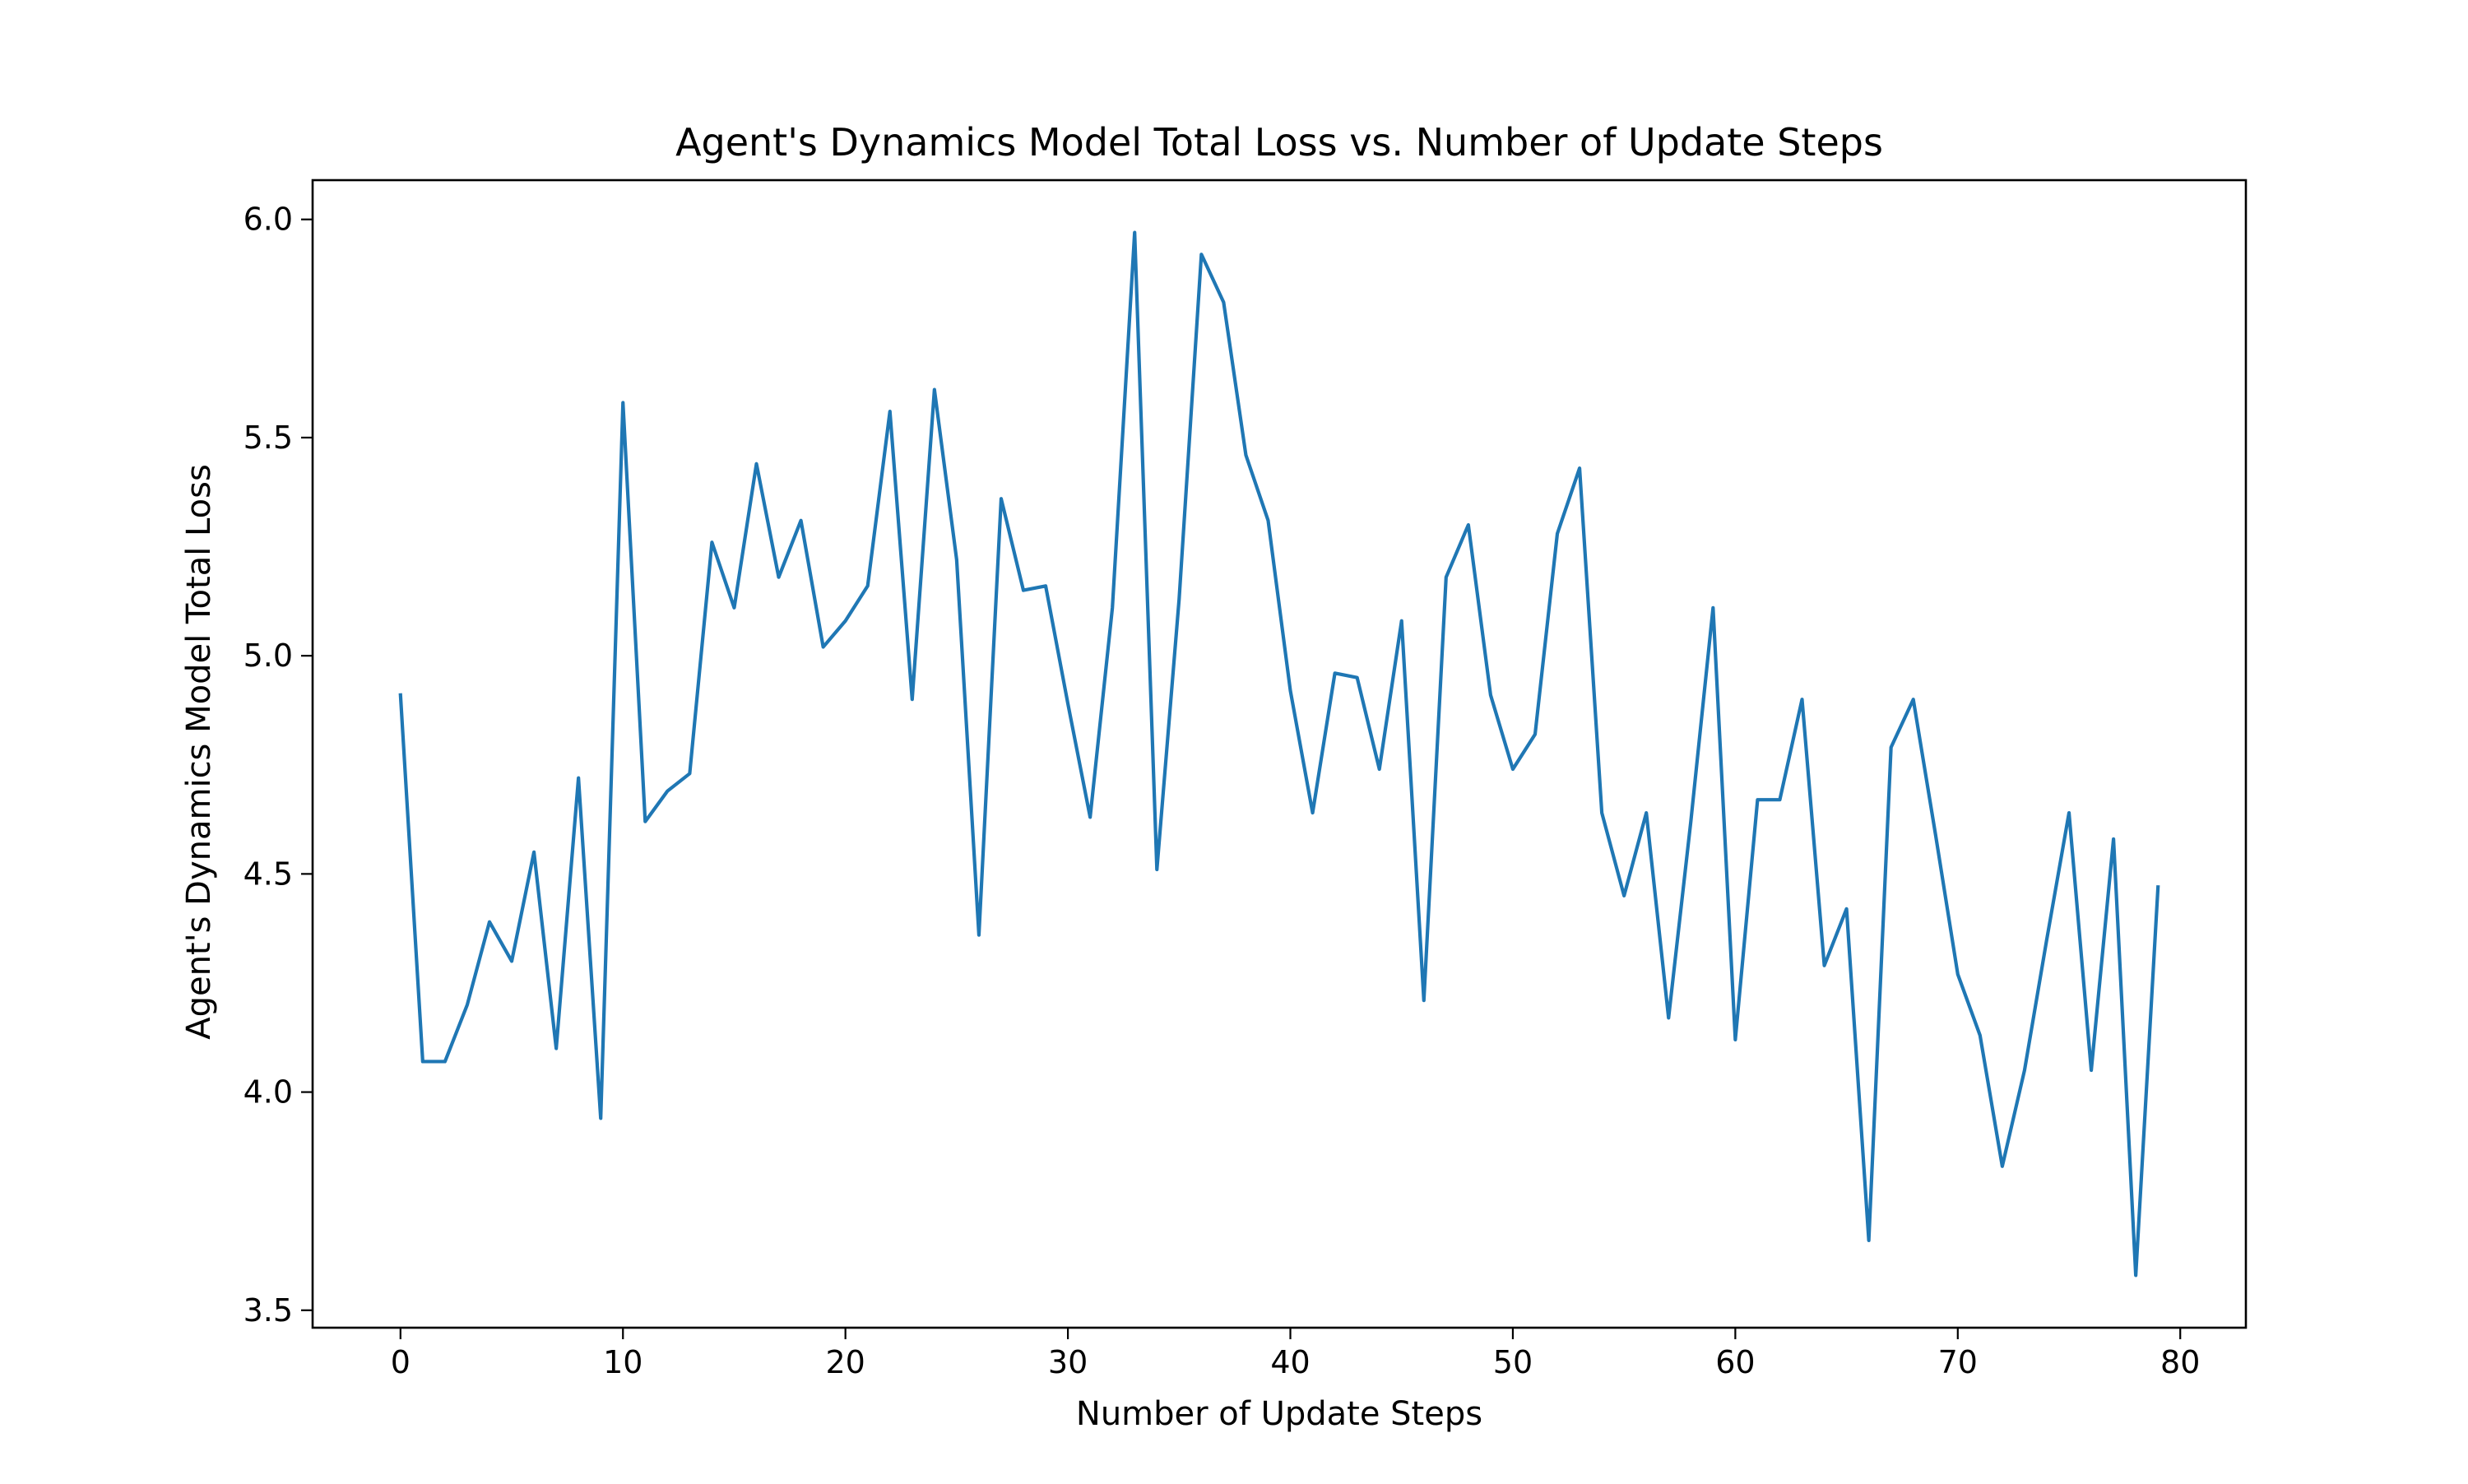 The height and width of the screenshot is (1484, 2468). What do you see at coordinates (1958, 1362) in the screenshot?
I see `x-tick-label: 70` at bounding box center [1958, 1362].